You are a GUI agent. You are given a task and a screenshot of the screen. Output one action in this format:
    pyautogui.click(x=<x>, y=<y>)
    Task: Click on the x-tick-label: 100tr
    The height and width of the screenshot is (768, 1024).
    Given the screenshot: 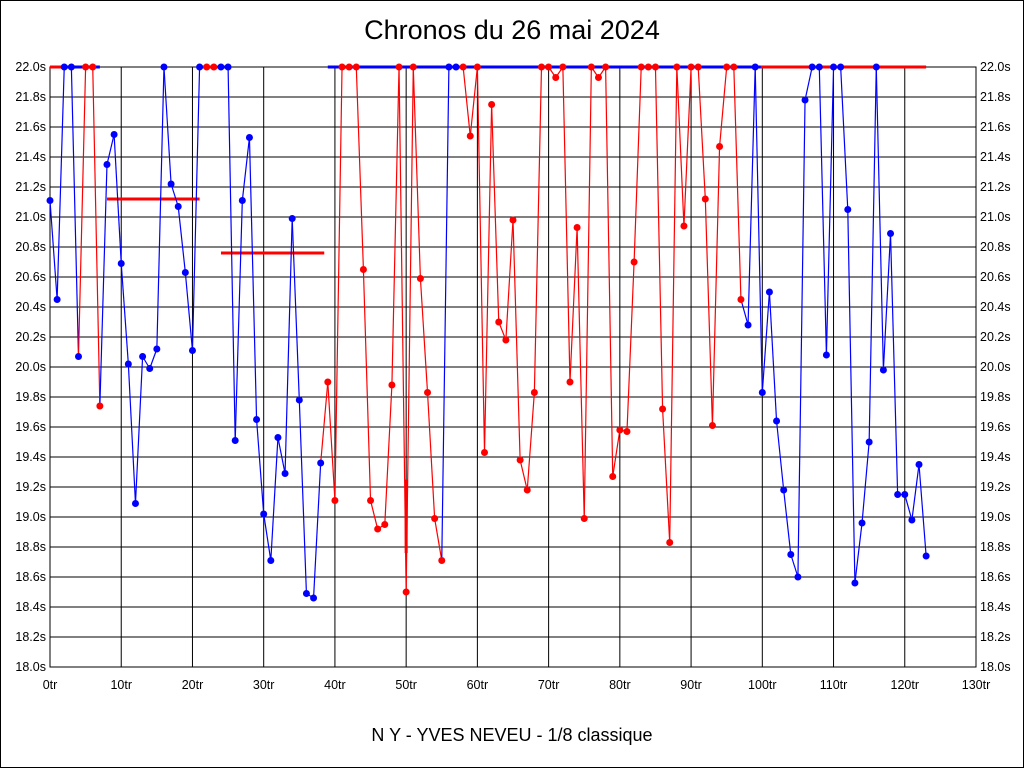 What is the action you would take?
    pyautogui.click(x=762, y=685)
    